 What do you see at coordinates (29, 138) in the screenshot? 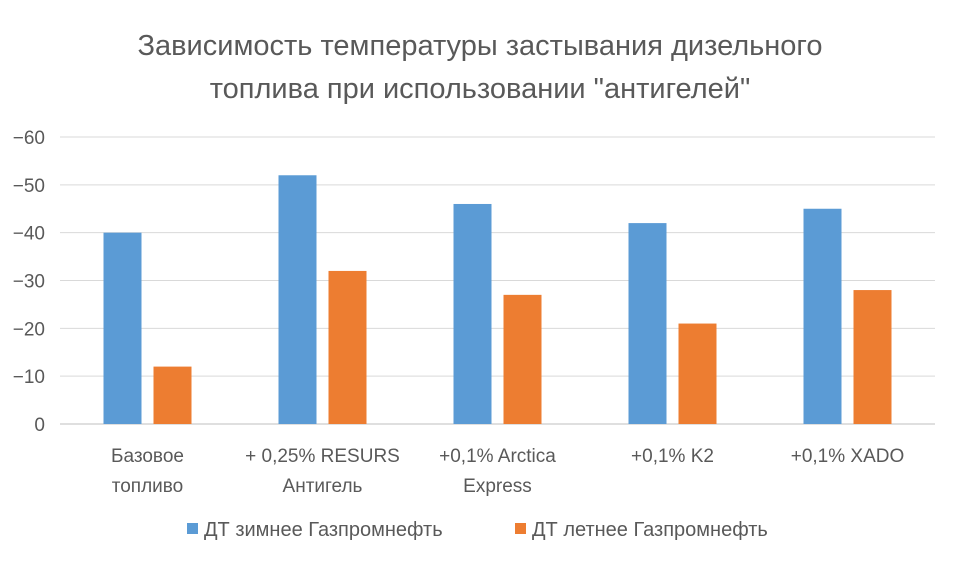
I see `y-tick-label: −60` at bounding box center [29, 138].